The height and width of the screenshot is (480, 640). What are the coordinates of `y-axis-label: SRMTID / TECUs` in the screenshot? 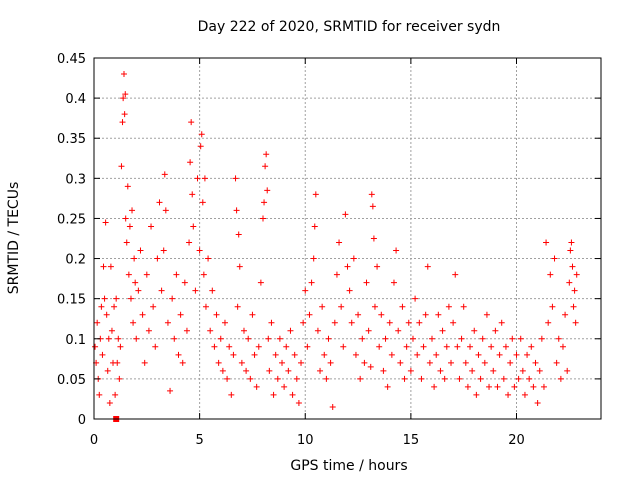 It's located at (14, 238).